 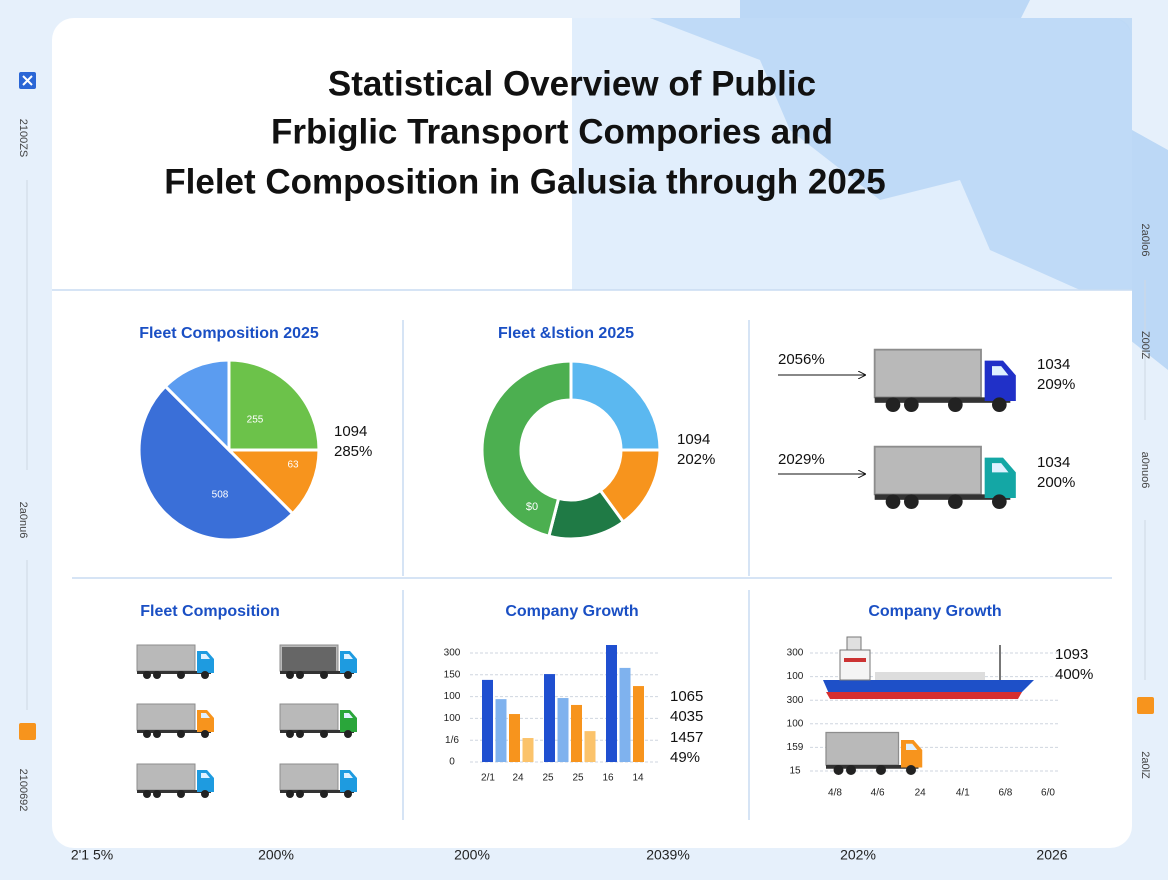 What do you see at coordinates (27, 80) in the screenshot?
I see `rail-icon-glyph` at bounding box center [27, 80].